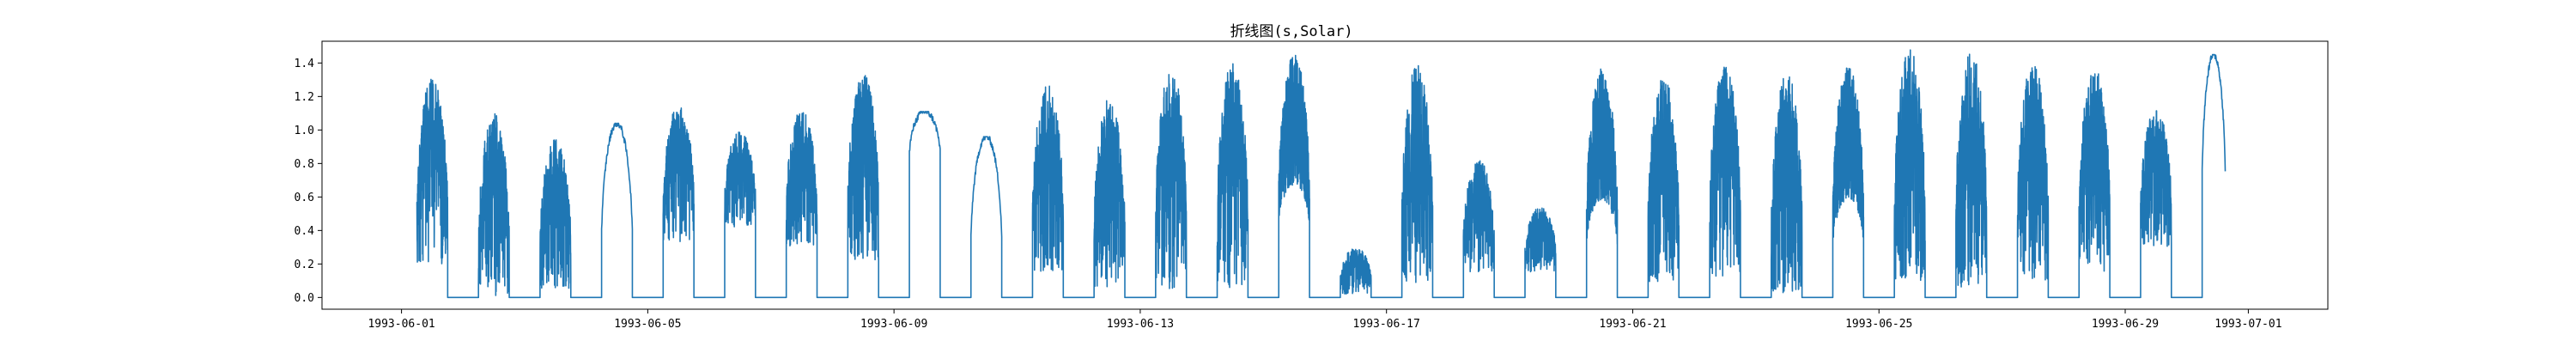 The width and height of the screenshot is (2576, 347). Describe the element at coordinates (1879, 324) in the screenshot. I see `x-tick-label: 1993-06-25` at that location.